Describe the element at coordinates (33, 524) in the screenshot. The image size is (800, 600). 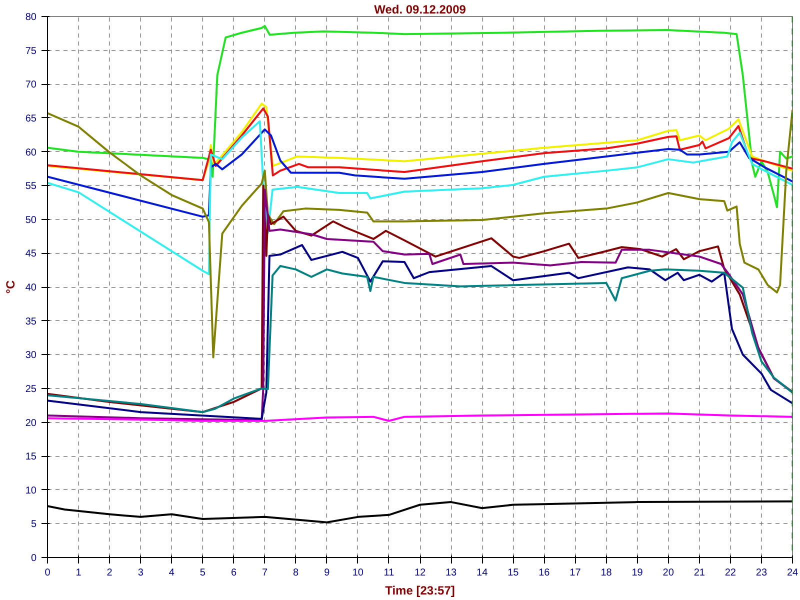
I see `y-tick-label: 5` at that location.